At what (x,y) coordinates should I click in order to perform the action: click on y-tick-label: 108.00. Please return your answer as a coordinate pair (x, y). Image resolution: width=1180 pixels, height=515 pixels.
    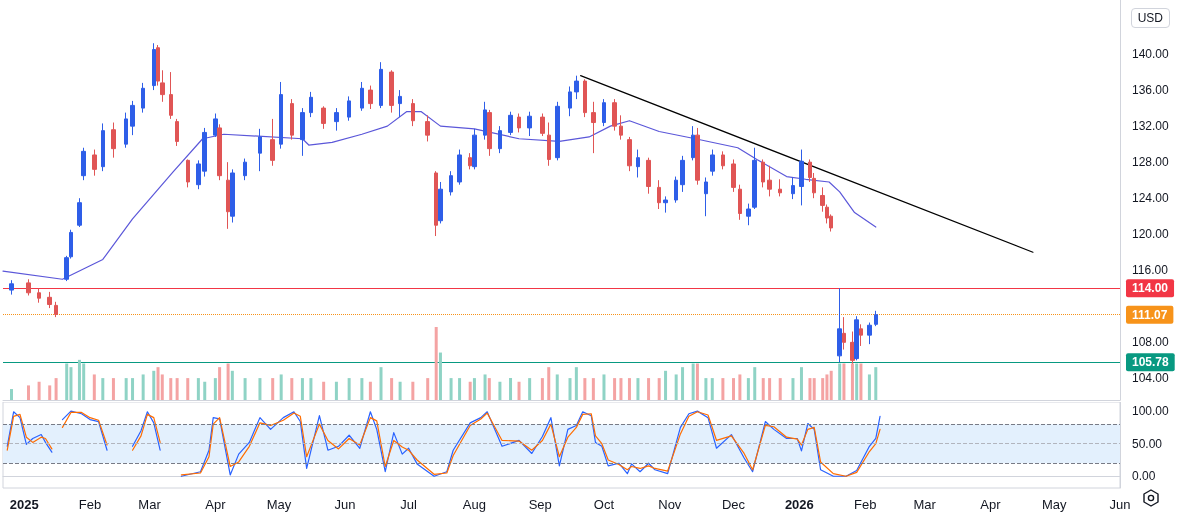
    Looking at the image, I should click on (1151, 342).